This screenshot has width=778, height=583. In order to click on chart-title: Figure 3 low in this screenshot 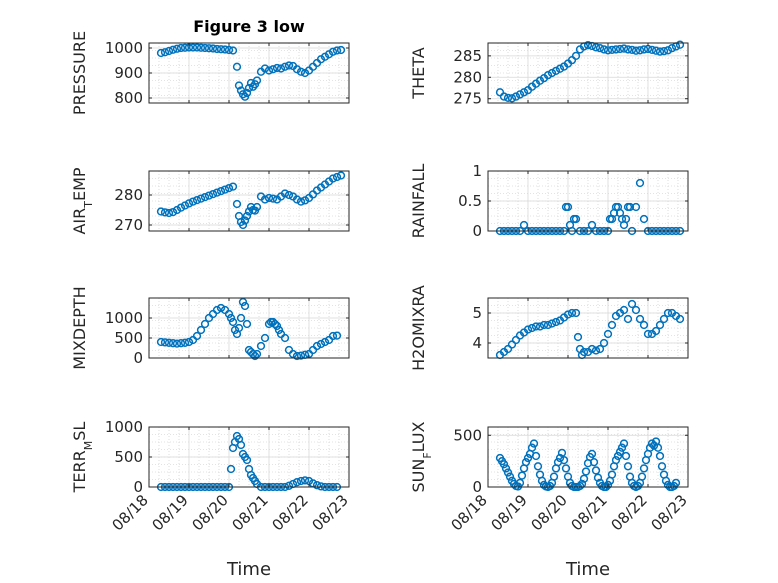, I will do `click(249, 26)`.